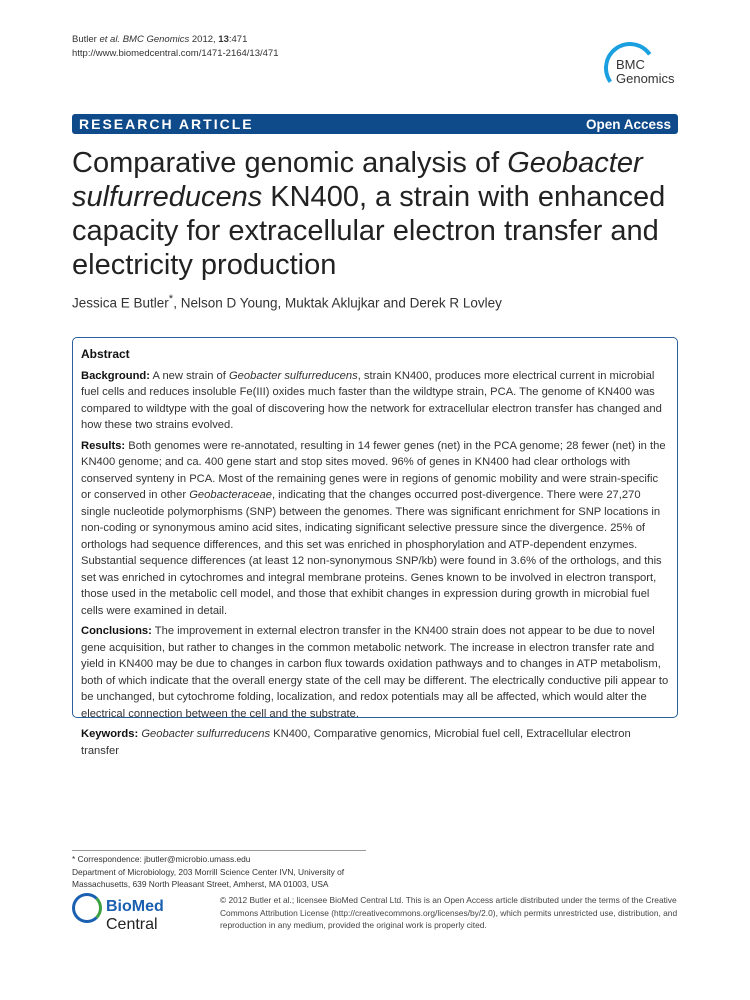 The width and height of the screenshot is (750, 1000). Describe the element at coordinates (110, 734) in the screenshot. I see `keywords-label: Keywords:` at that location.